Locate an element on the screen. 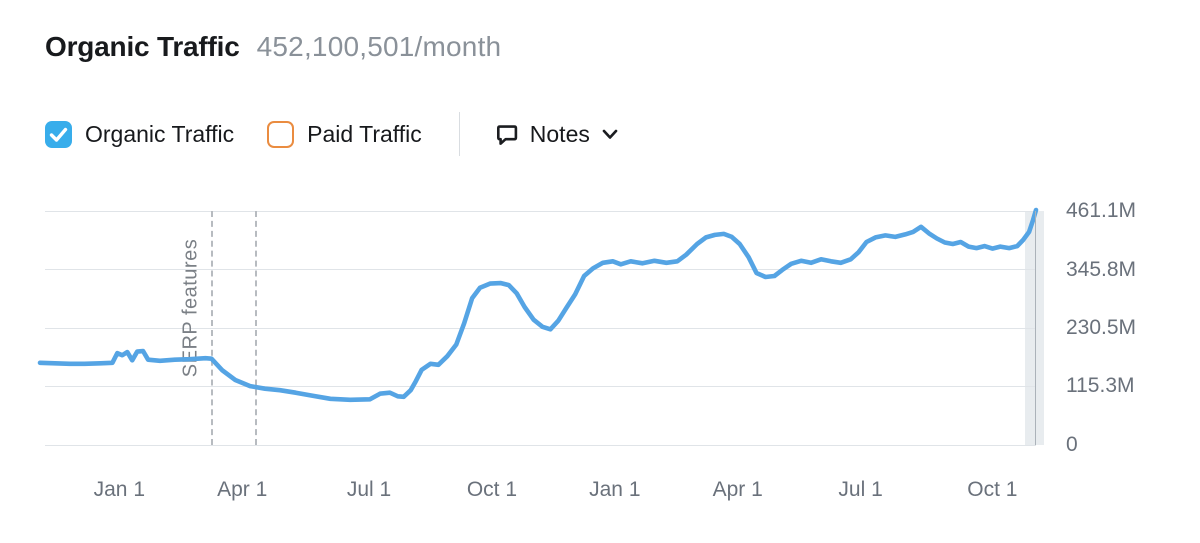 Image resolution: width=1200 pixels, height=543 pixels. chart-header: Organic Traffic 452,100,501/month is located at coordinates (273, 47).